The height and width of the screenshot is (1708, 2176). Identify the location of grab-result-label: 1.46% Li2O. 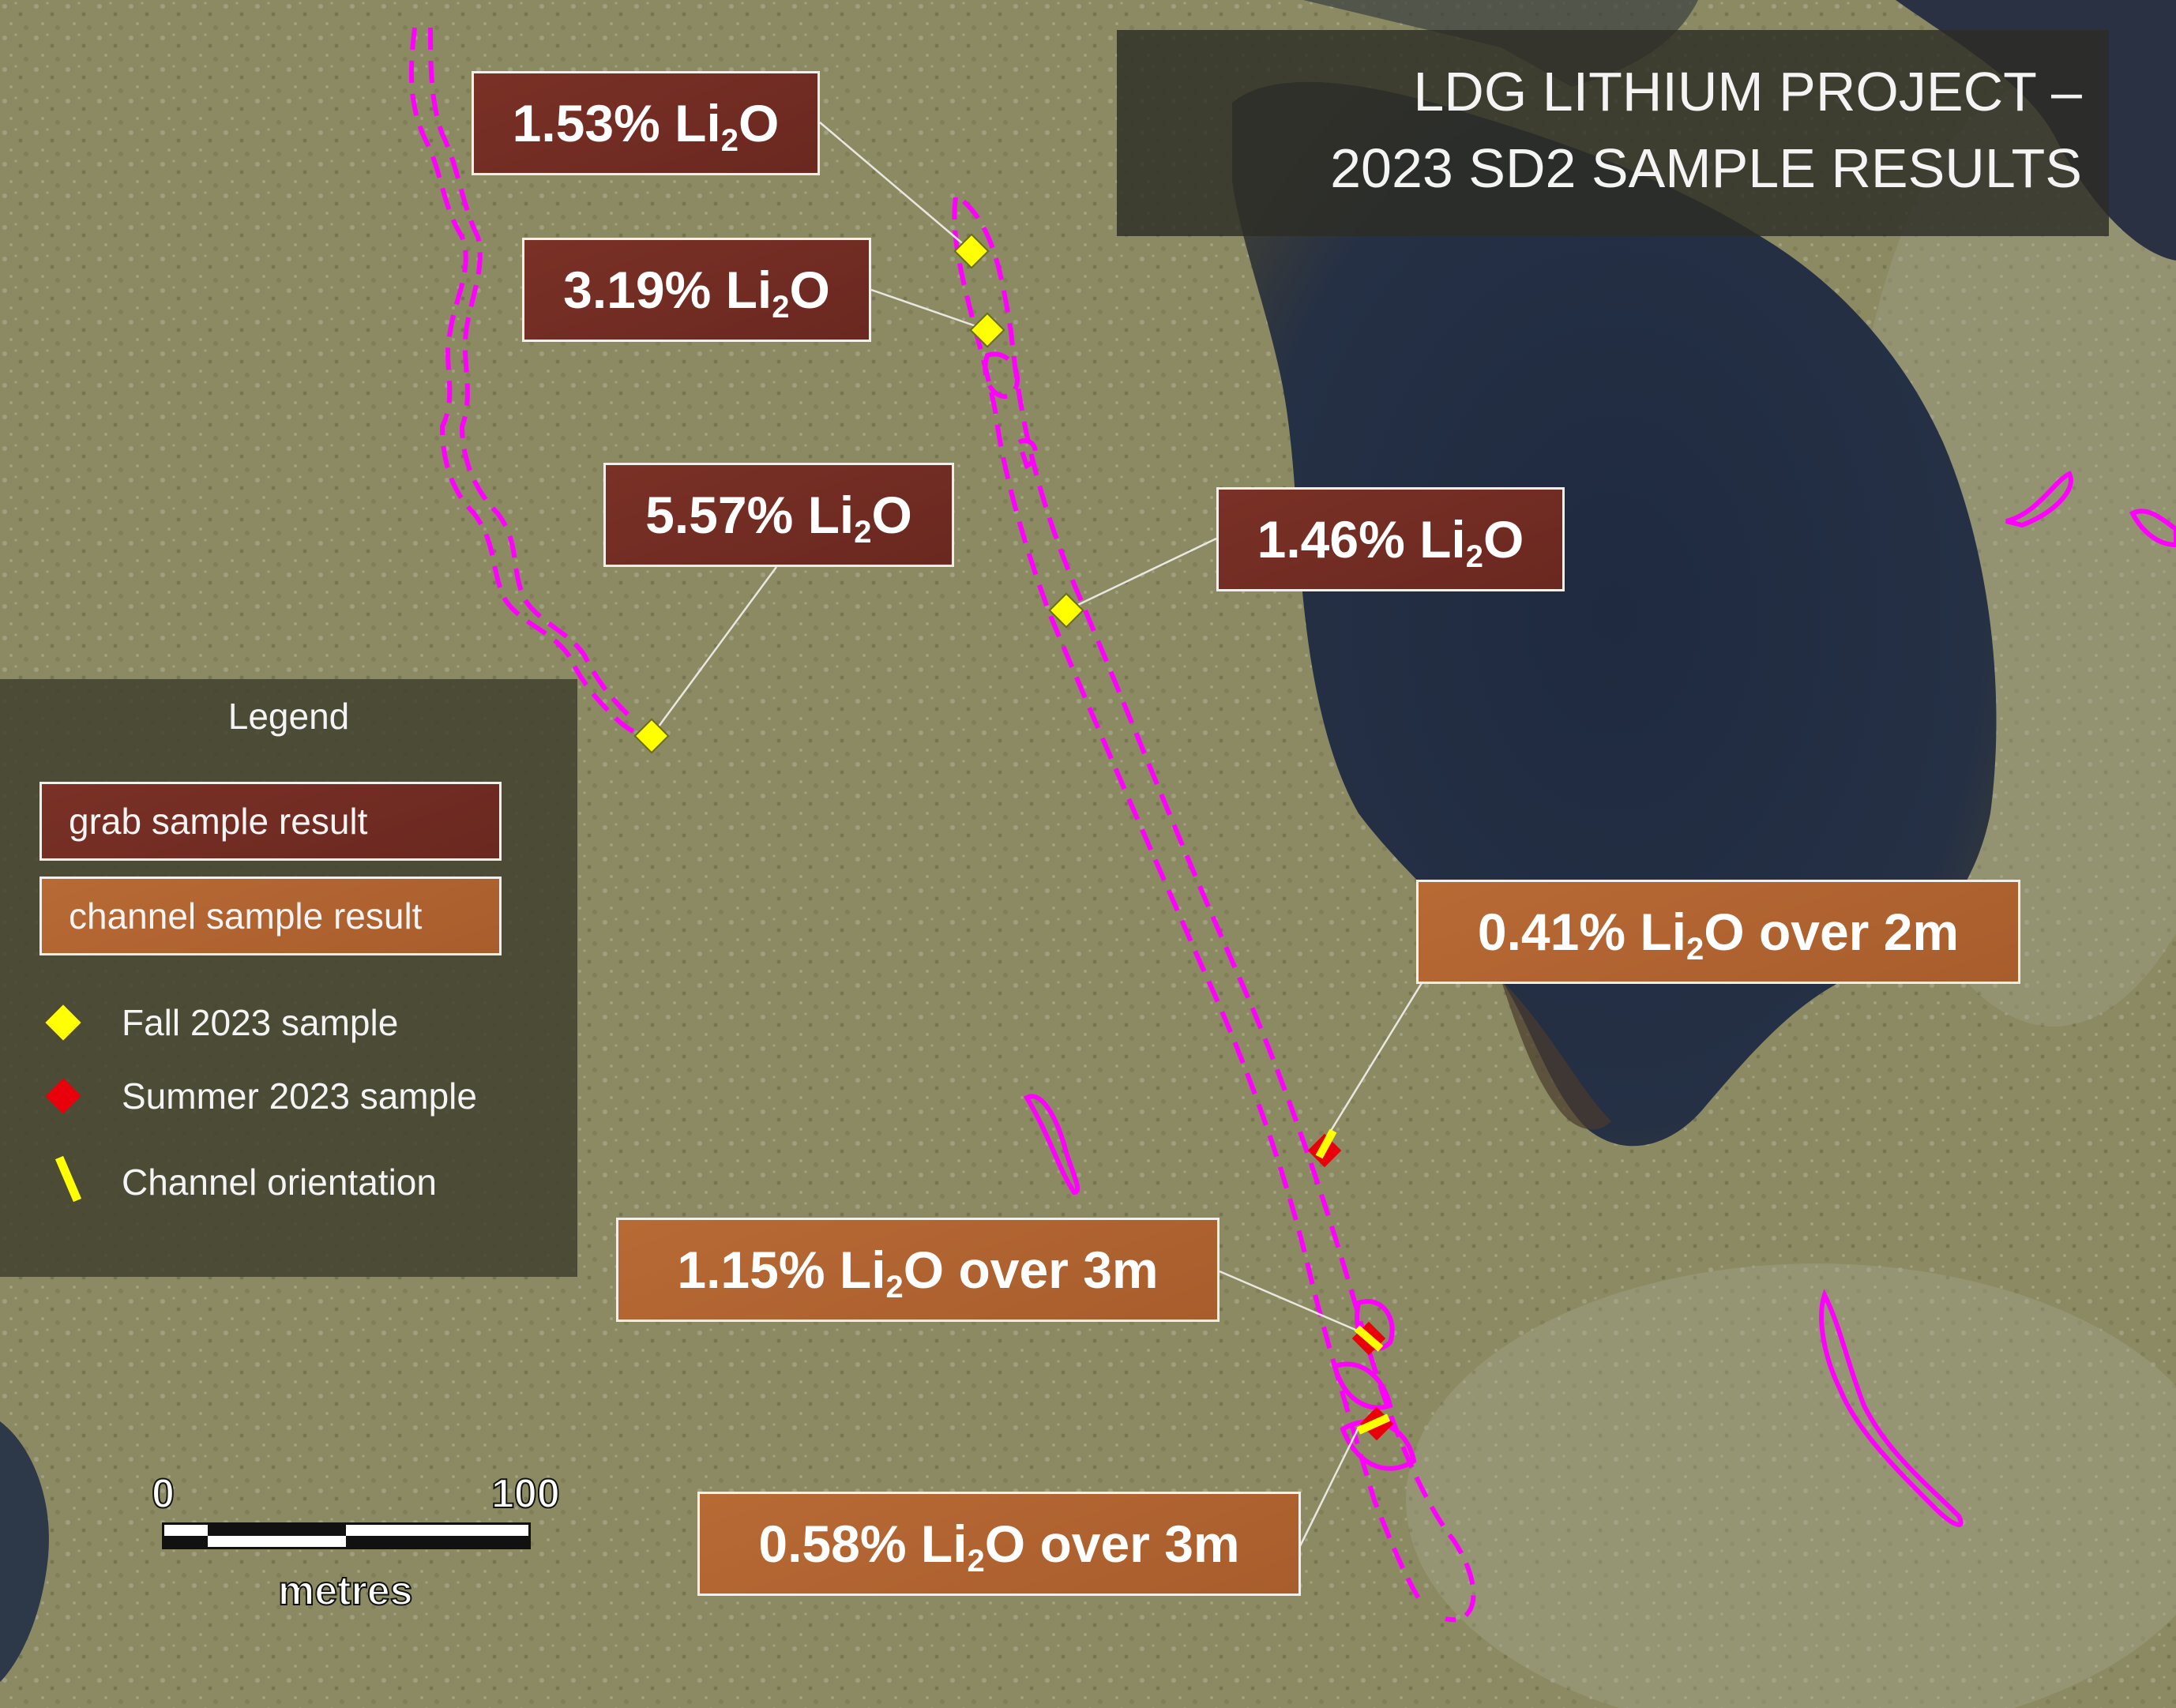
(1391, 539).